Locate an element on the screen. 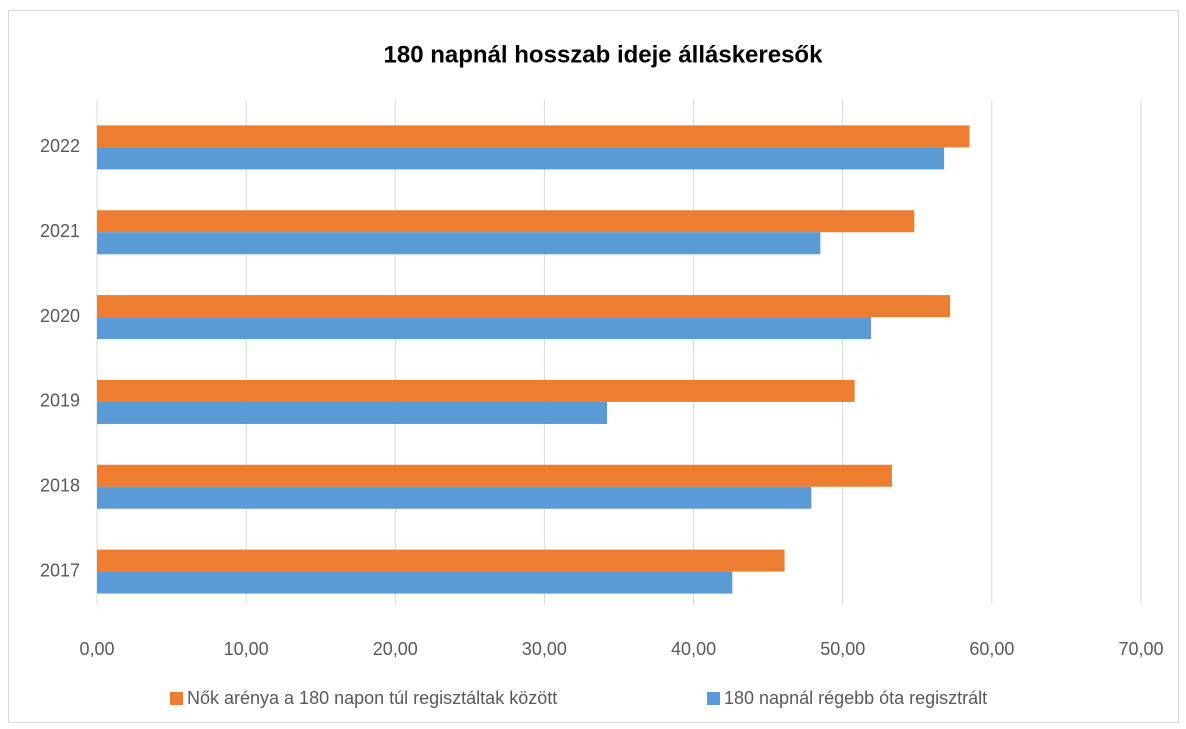 The image size is (1186, 729). x-tick-label: 0,00 is located at coordinates (96, 649).